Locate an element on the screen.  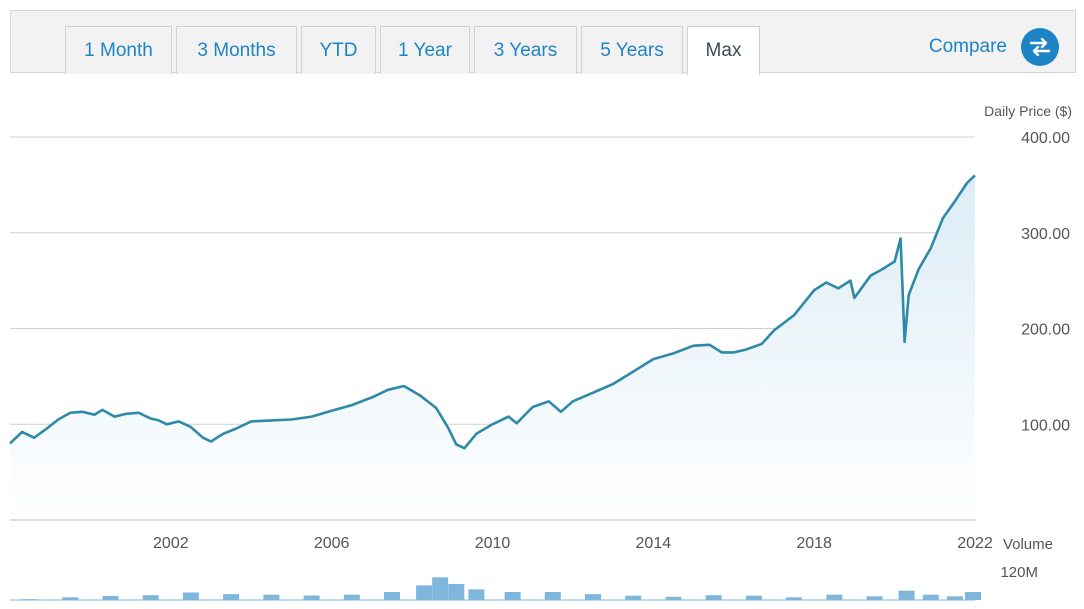
compare-label: Compare is located at coordinates (967, 46).